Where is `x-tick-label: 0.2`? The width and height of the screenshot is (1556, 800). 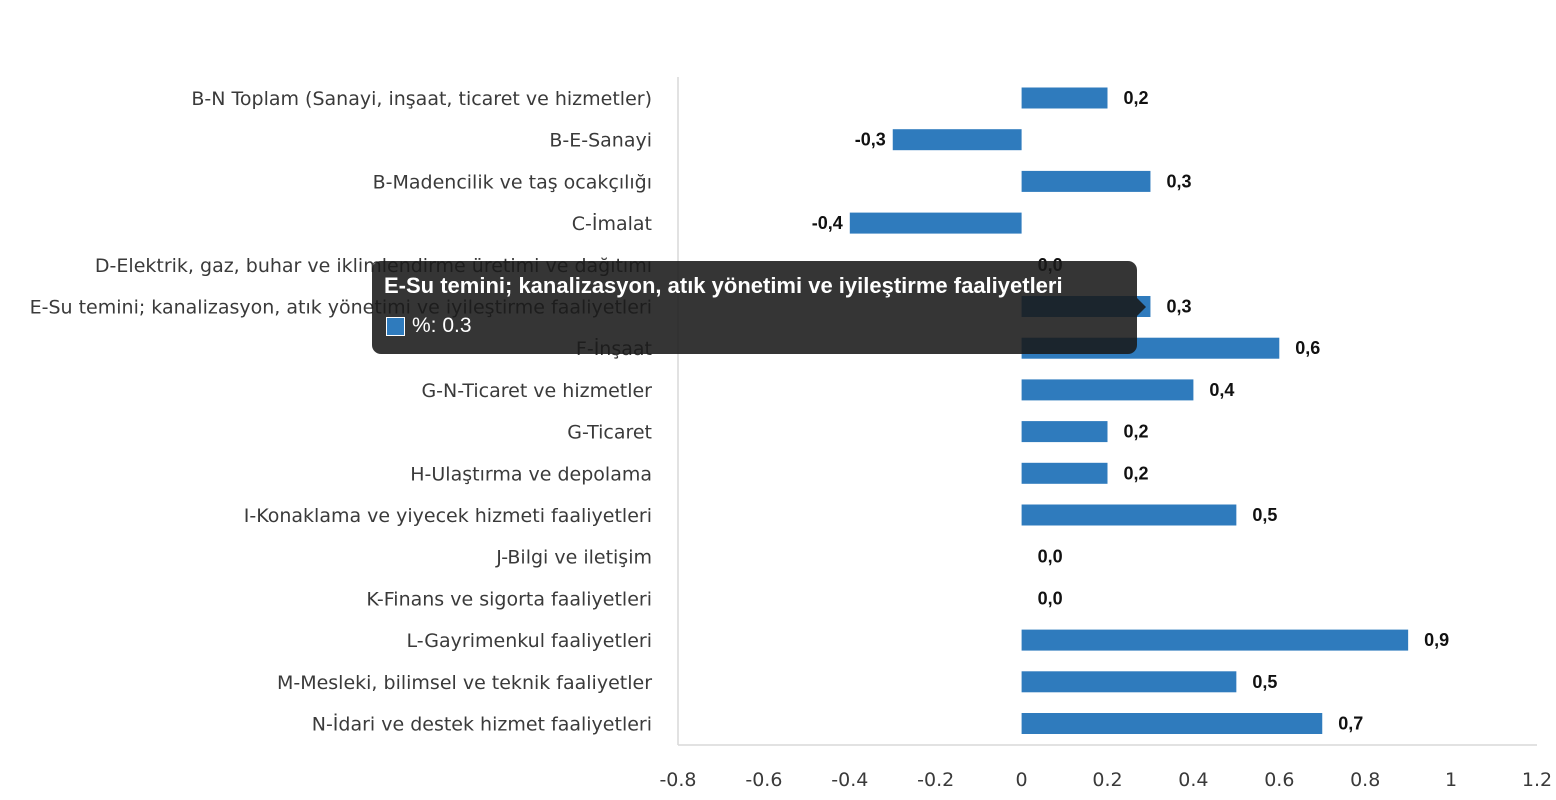
x-tick-label: 0.2 is located at coordinates (1107, 780).